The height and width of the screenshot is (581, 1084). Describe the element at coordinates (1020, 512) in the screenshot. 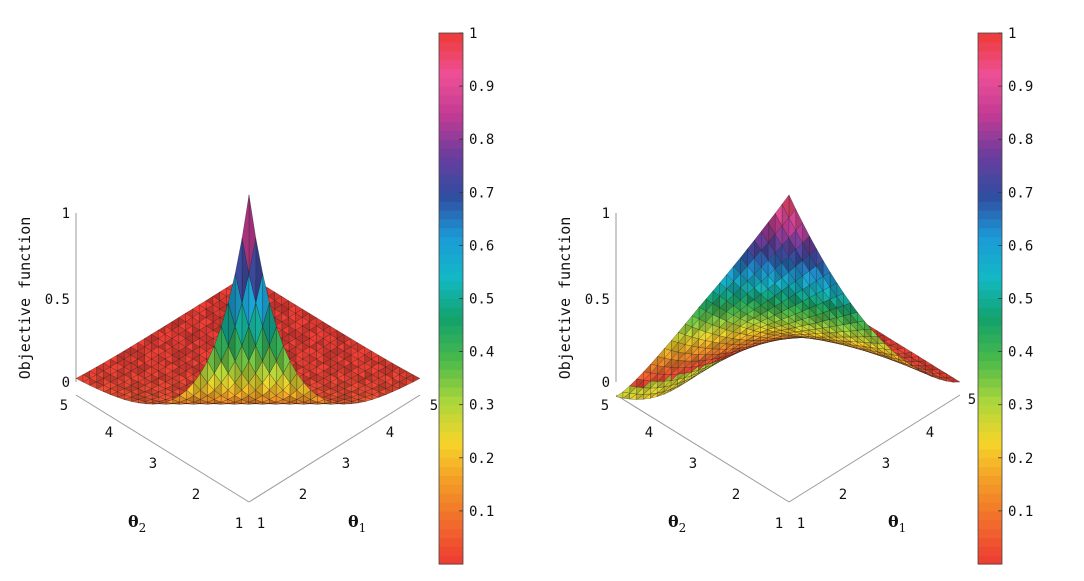

I see `colorbar-tick-label: 0.1` at that location.